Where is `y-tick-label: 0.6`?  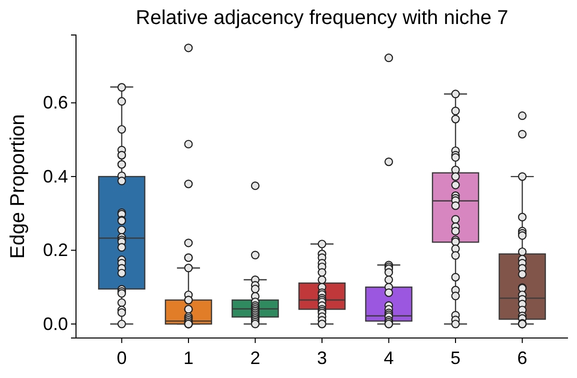 y-tick-label: 0.6 is located at coordinates (55, 102).